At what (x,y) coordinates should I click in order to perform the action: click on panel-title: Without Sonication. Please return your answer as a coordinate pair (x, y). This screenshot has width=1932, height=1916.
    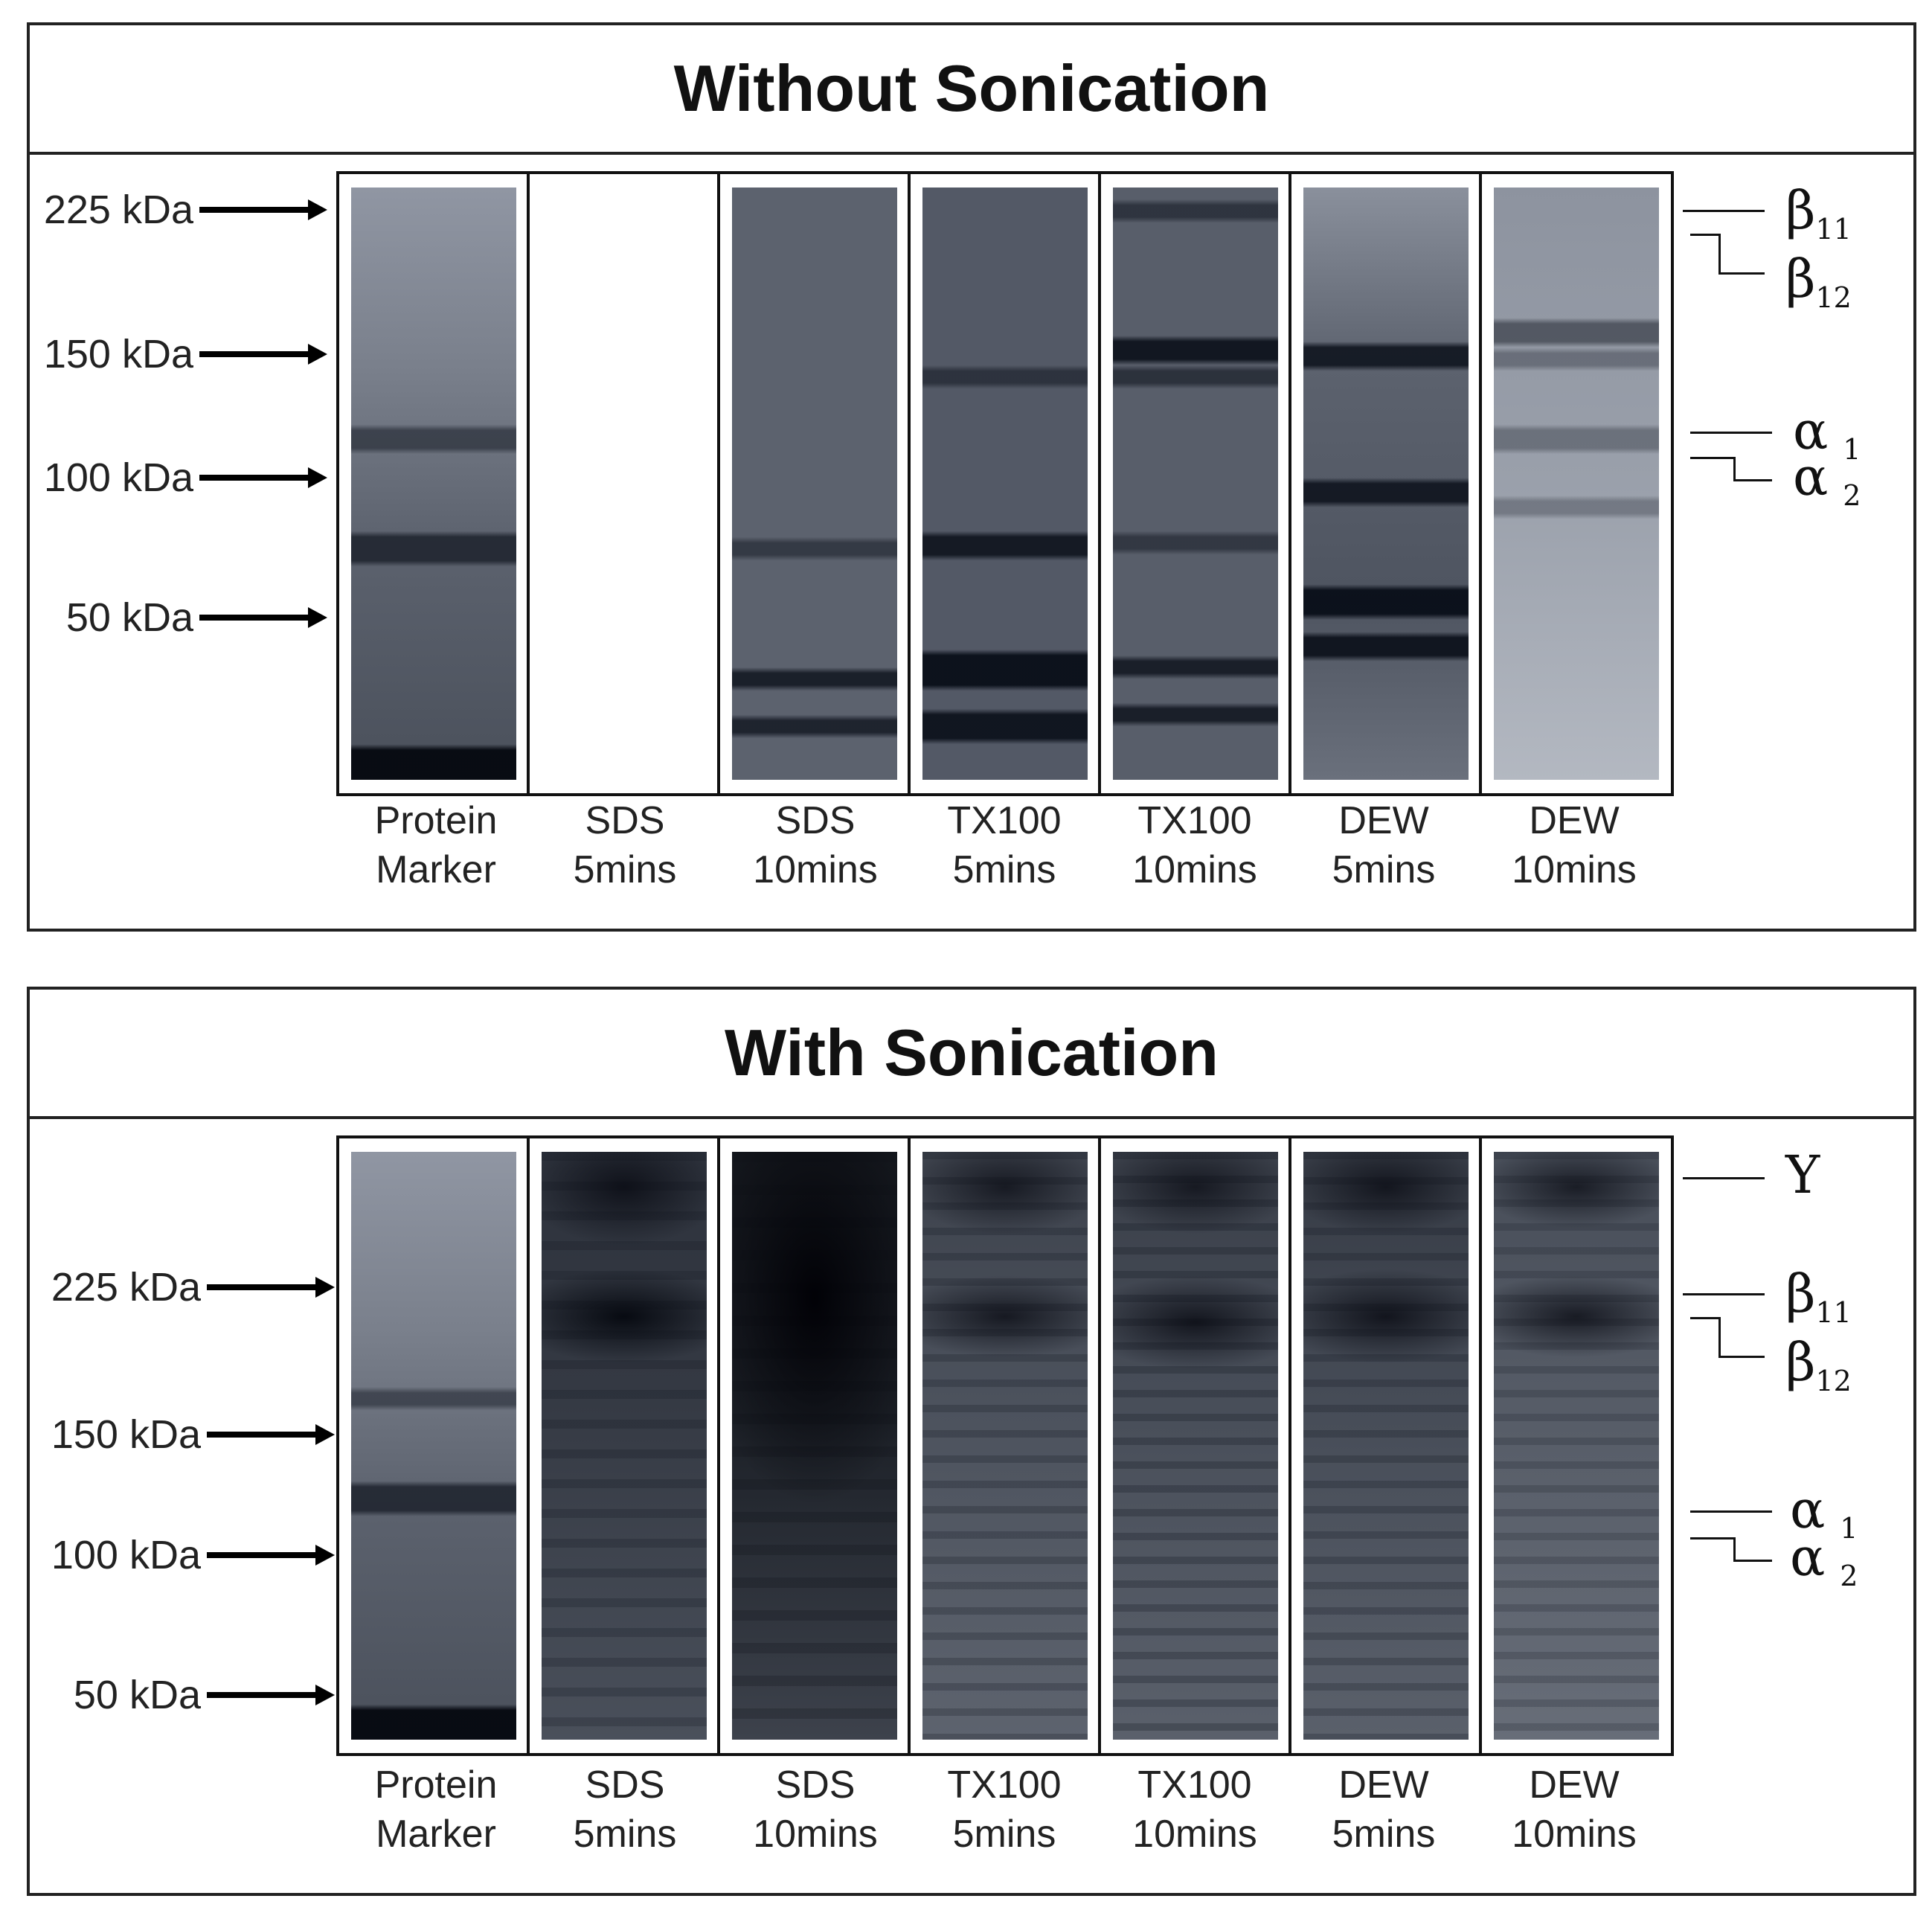
    Looking at the image, I should click on (971, 90).